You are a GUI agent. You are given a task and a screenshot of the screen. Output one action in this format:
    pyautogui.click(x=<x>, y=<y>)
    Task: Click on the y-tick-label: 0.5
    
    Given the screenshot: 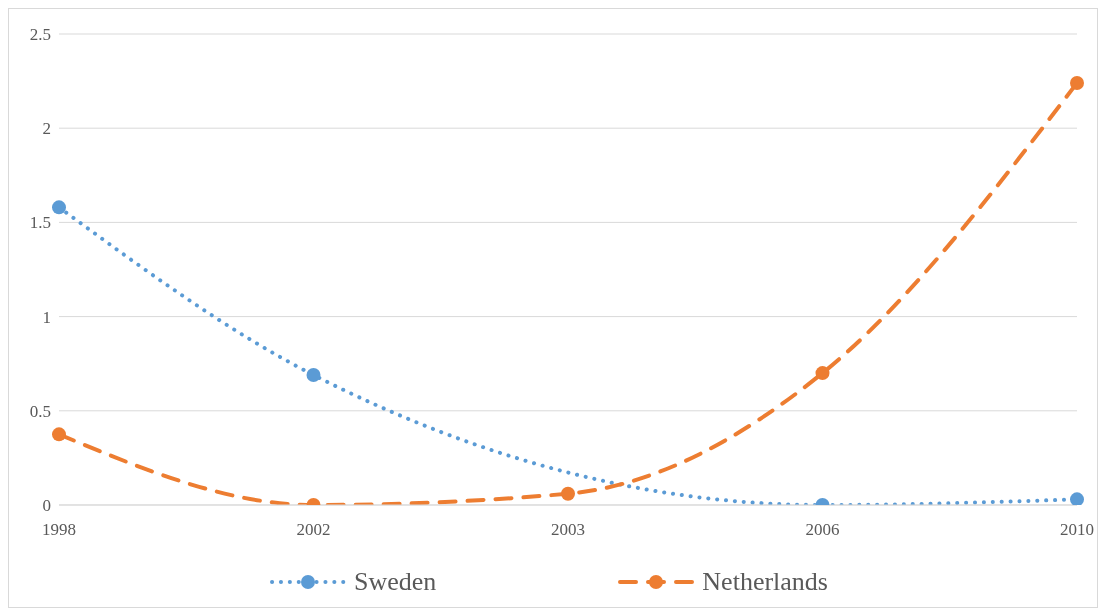 What is the action you would take?
    pyautogui.click(x=40, y=411)
    